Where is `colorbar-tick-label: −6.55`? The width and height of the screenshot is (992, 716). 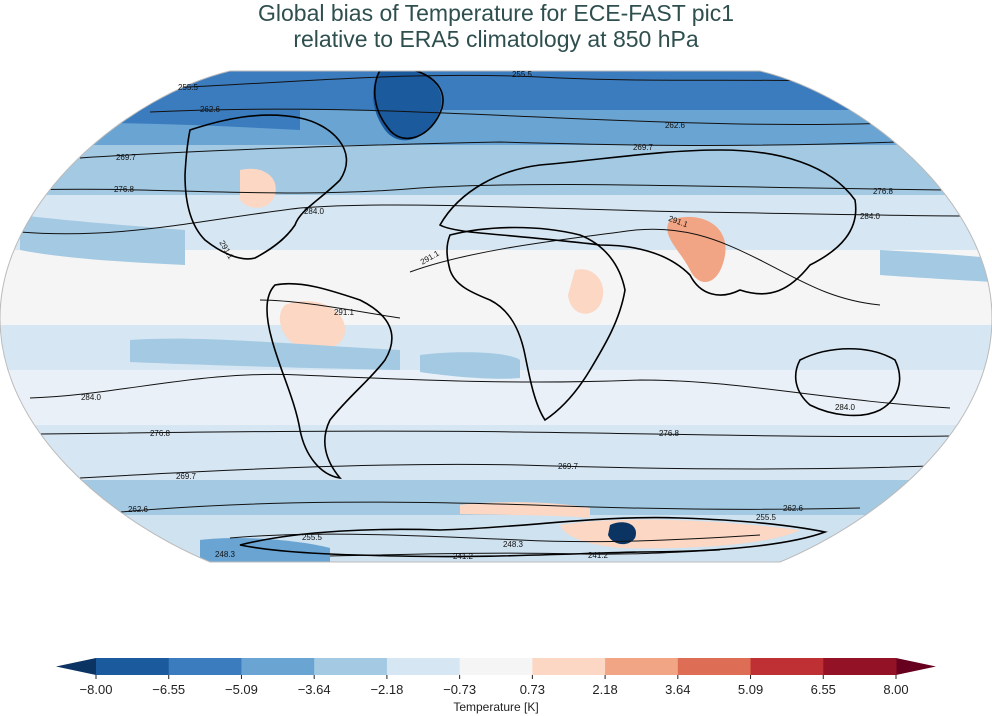 colorbar-tick-label: −6.55 is located at coordinates (168, 689).